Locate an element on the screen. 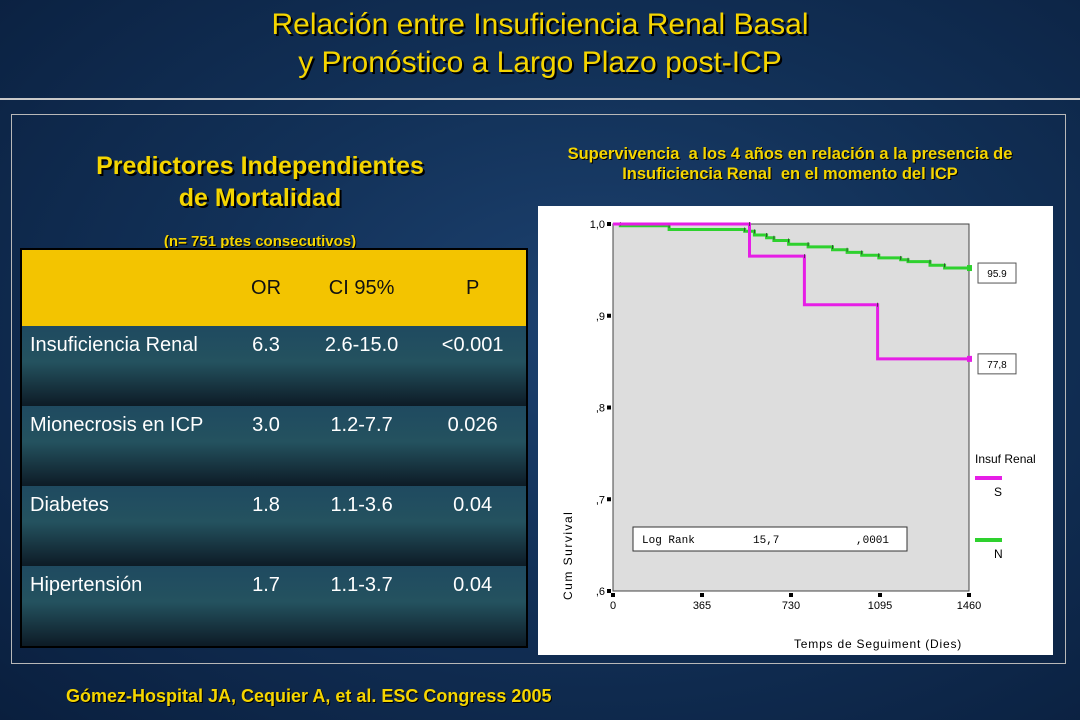  series-line-s is located at coordinates (791, 291).